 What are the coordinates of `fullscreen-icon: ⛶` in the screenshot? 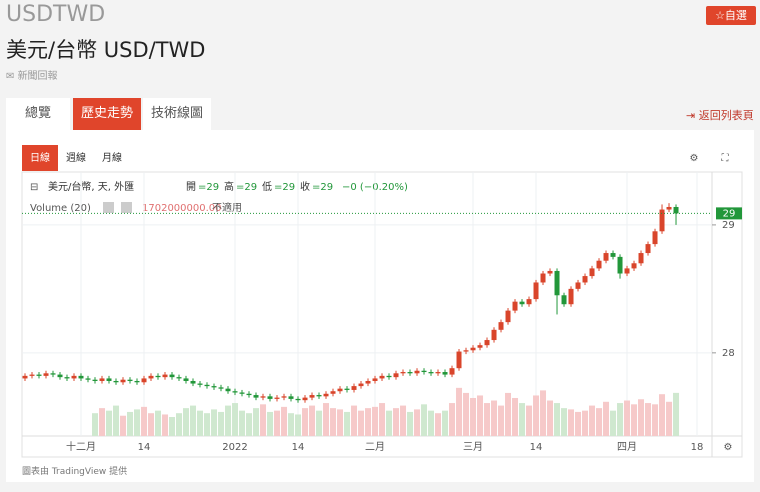 It's located at (725, 158).